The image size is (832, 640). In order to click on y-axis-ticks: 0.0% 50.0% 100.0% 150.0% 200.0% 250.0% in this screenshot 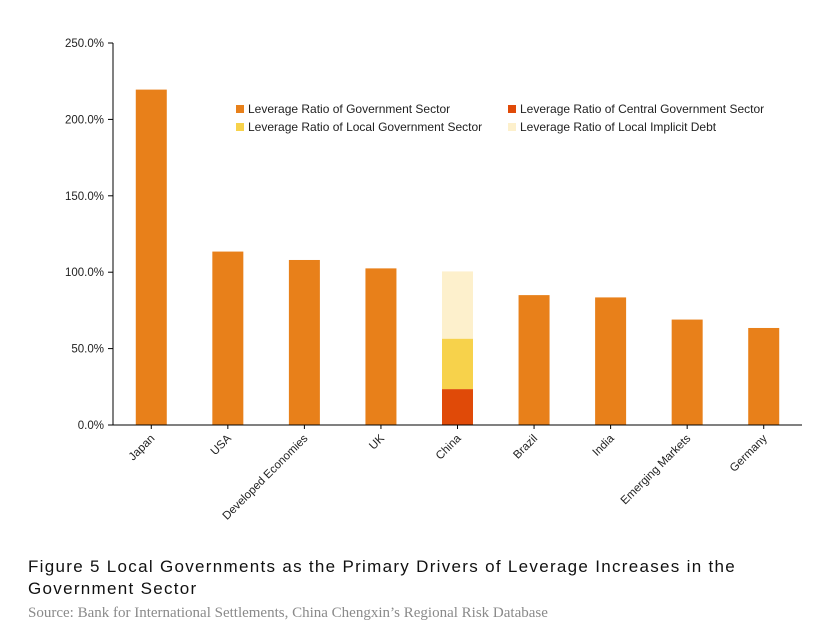, I will do `click(89, 235)`.